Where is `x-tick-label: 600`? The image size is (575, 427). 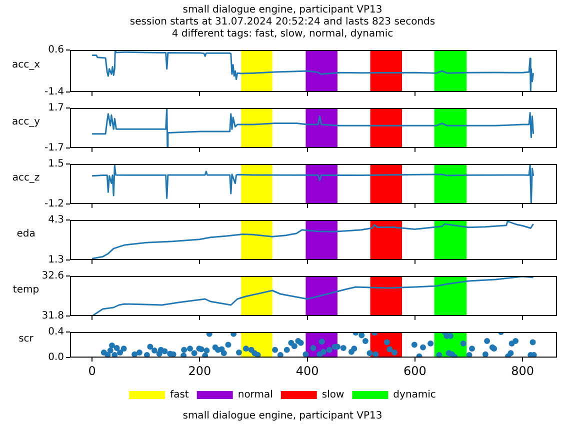 x-tick-label: 600 is located at coordinates (414, 371).